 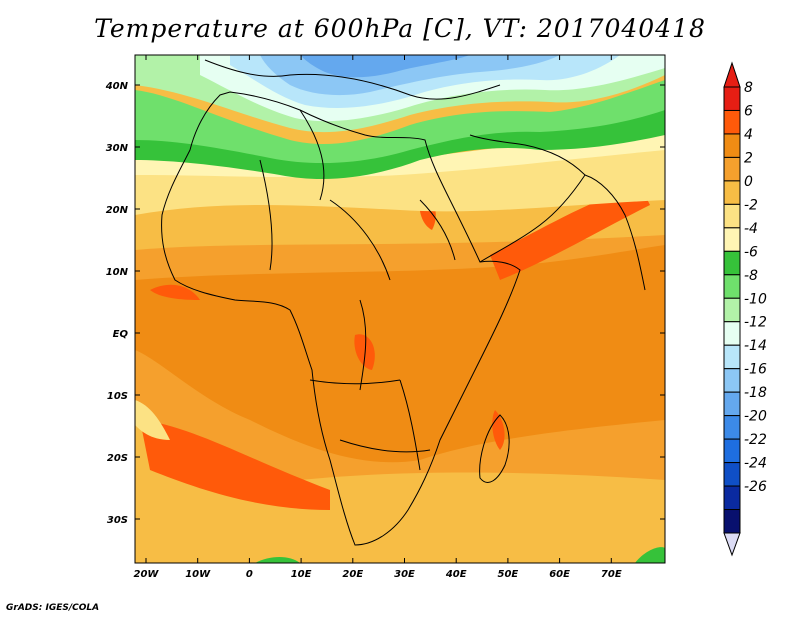 What do you see at coordinates (748, 111) in the screenshot?
I see `colorbar-label: 6` at bounding box center [748, 111].